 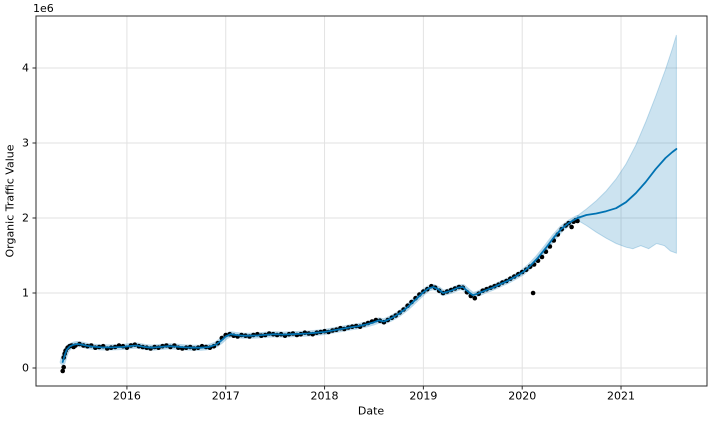 What do you see at coordinates (371, 411) in the screenshot?
I see `x-axis-label: Date` at bounding box center [371, 411].